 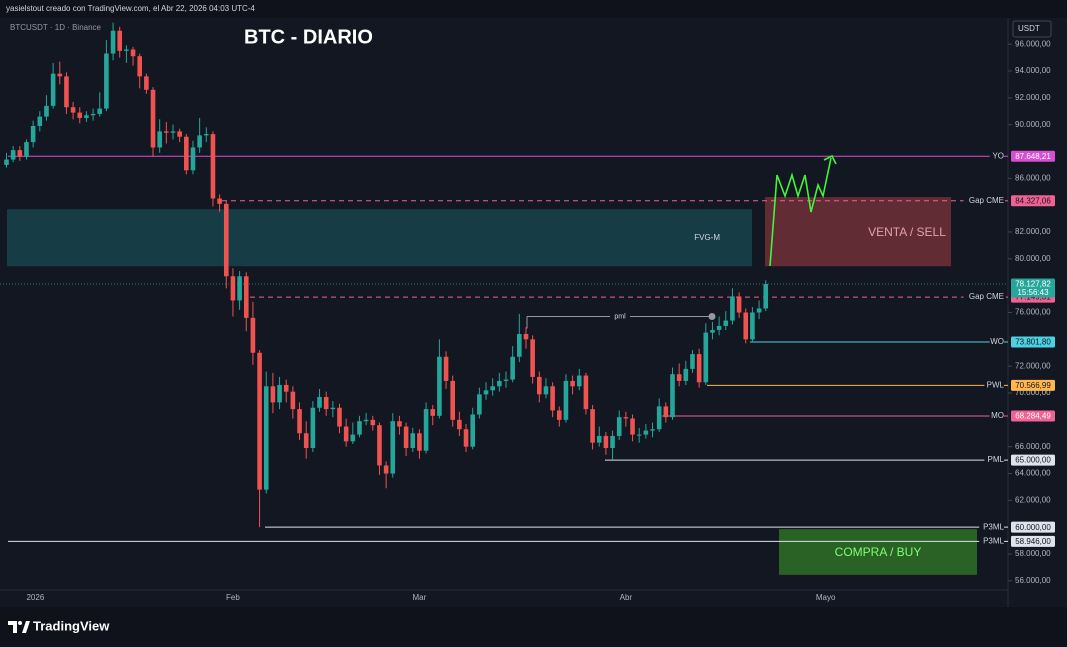 I want to click on zone-label: VENTA / SELL, so click(x=907, y=232).